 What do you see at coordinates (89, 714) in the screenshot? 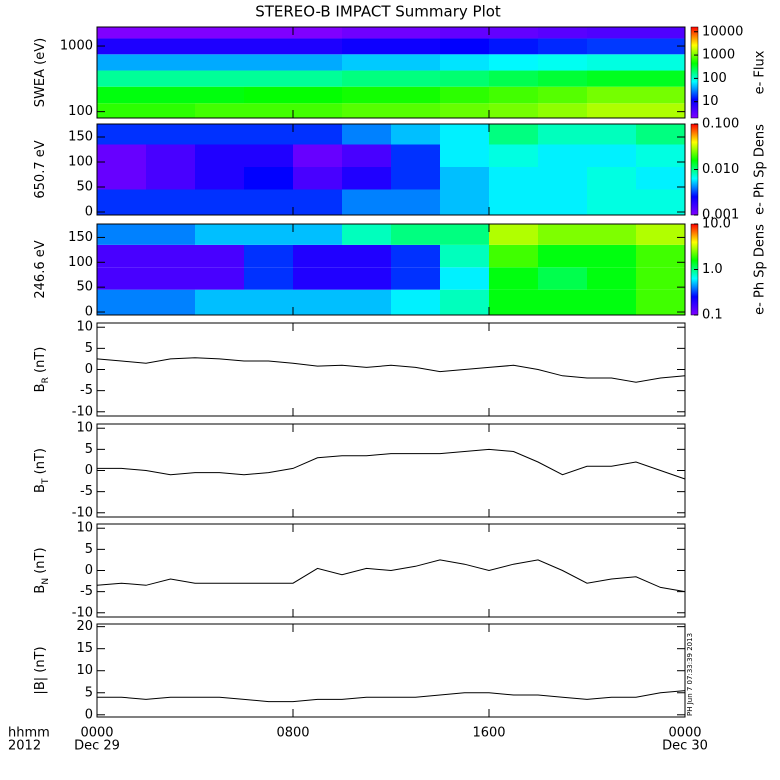
I see `y-tick-label: 0` at bounding box center [89, 714].